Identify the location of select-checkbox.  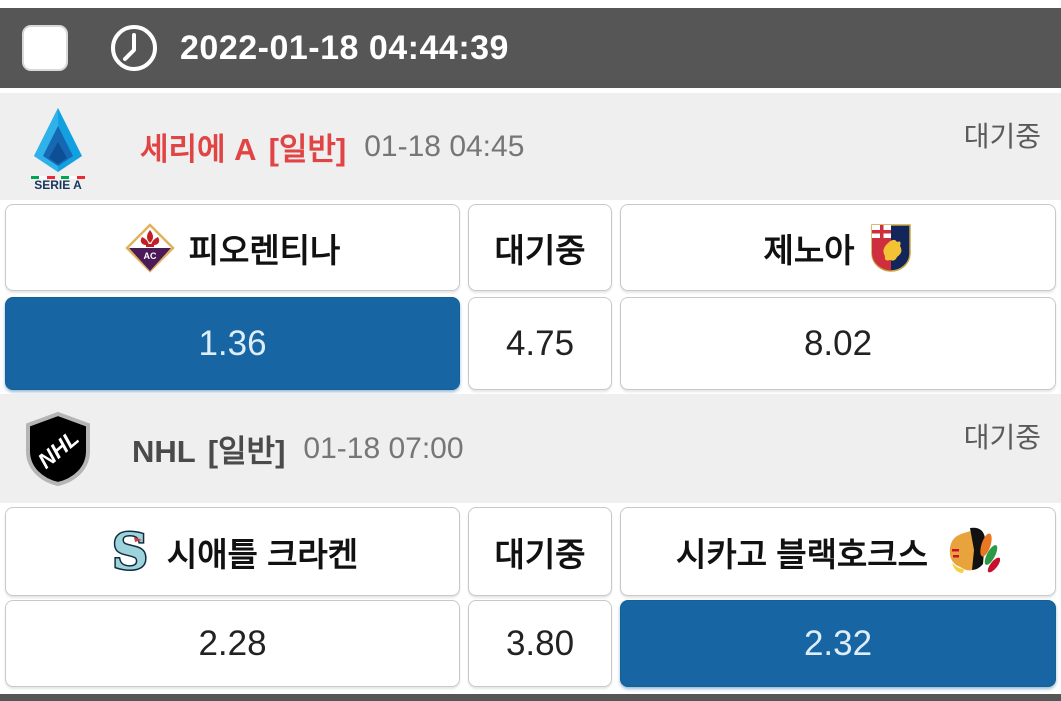
(45, 48).